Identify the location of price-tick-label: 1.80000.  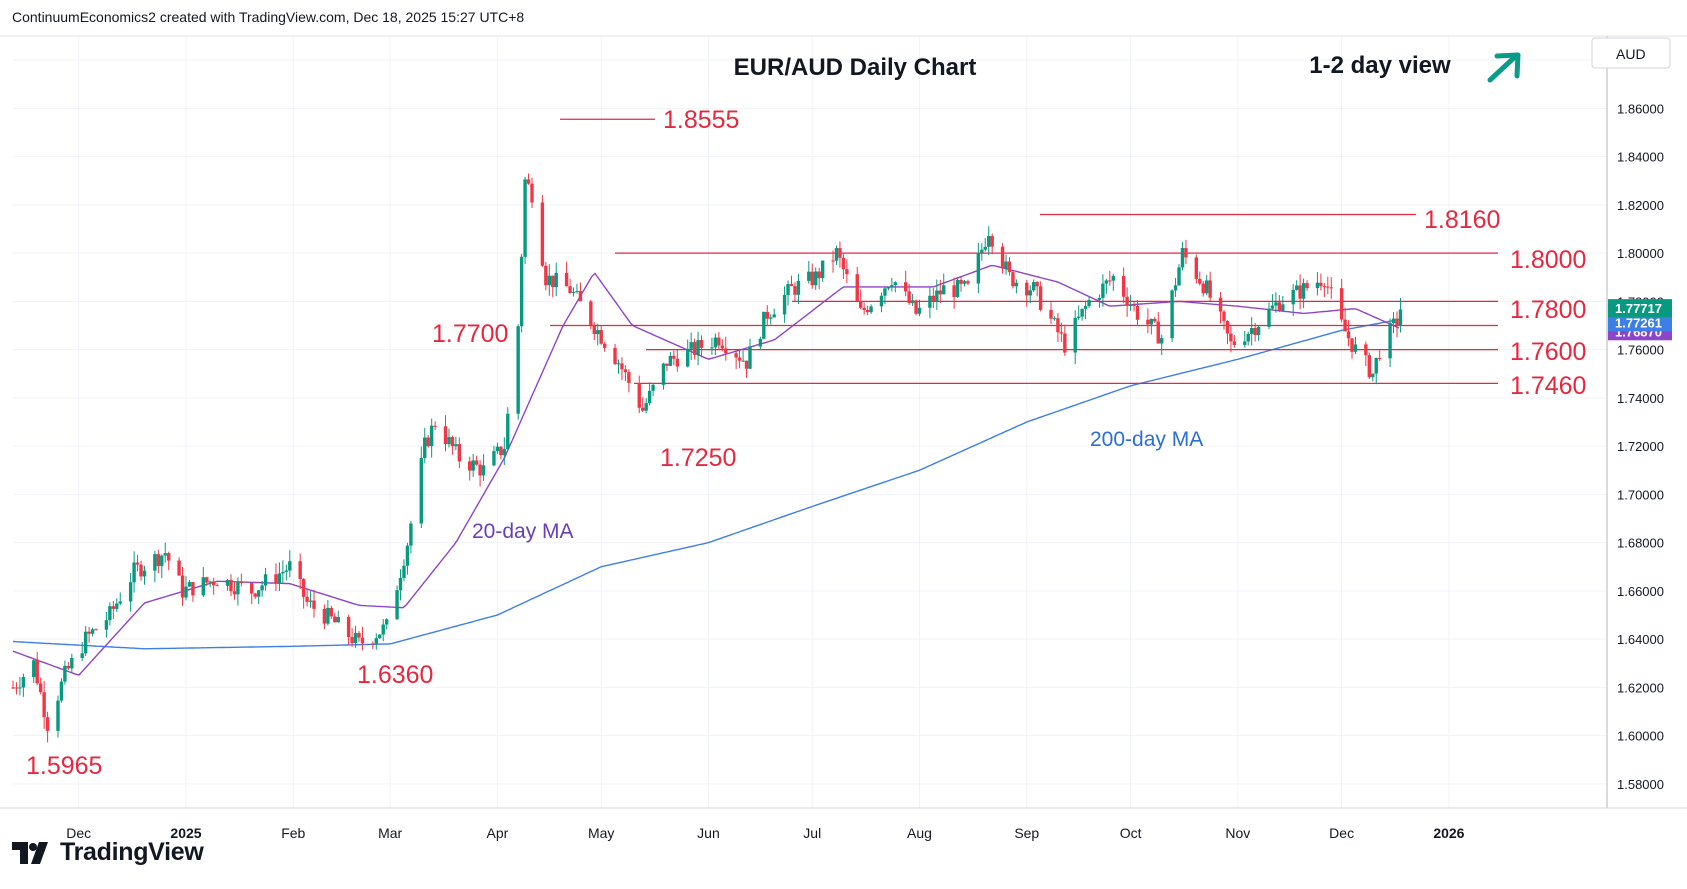
(1640, 253).